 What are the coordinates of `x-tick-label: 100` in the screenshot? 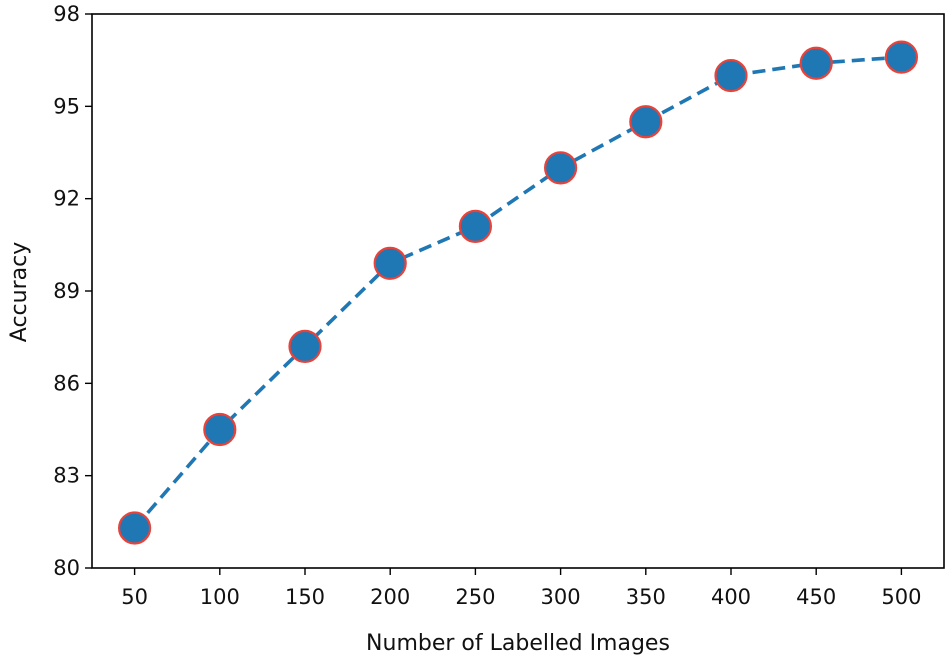 It's located at (220, 597).